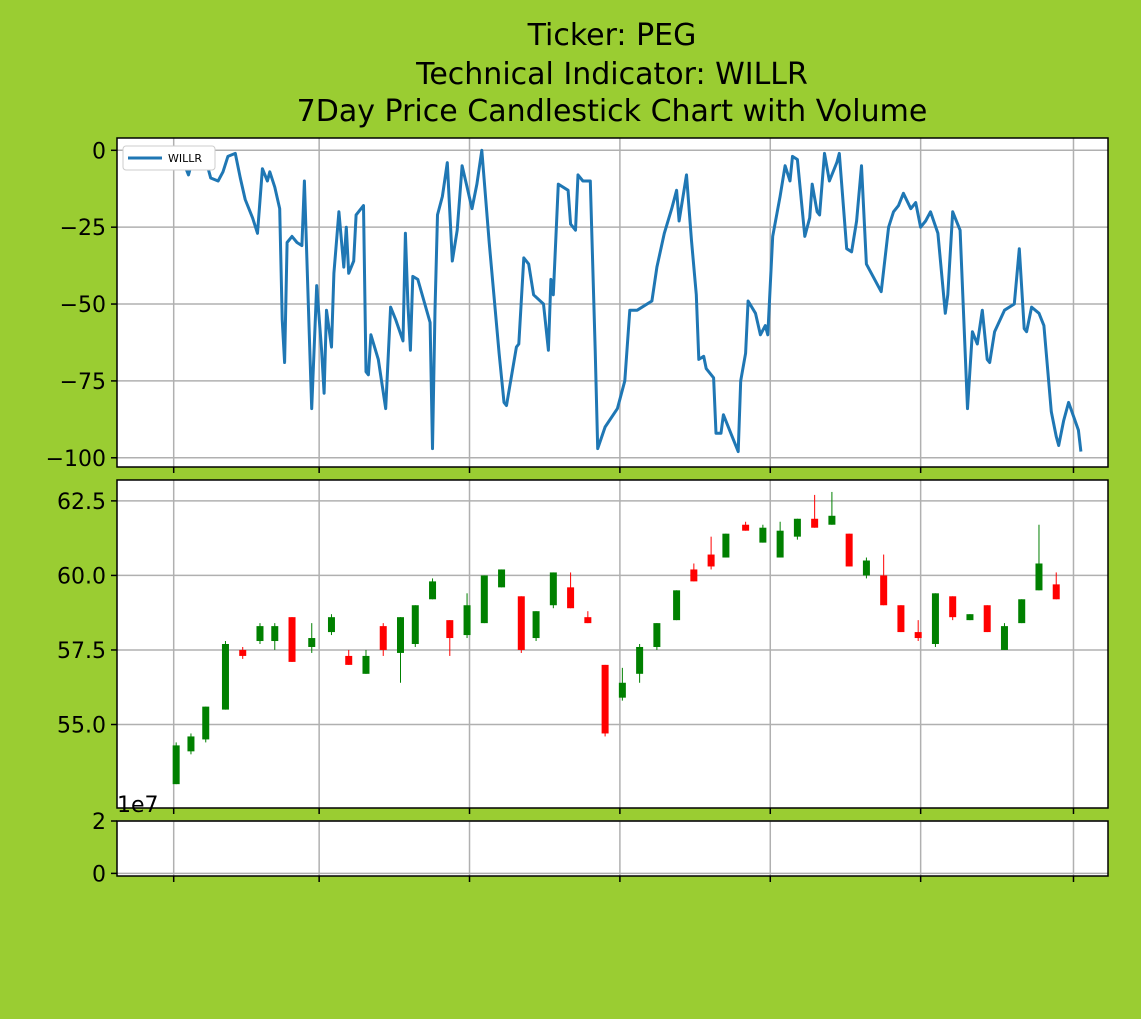 This screenshot has width=1141, height=1019. I want to click on willr-y-tick-label: −100, so click(76, 459).